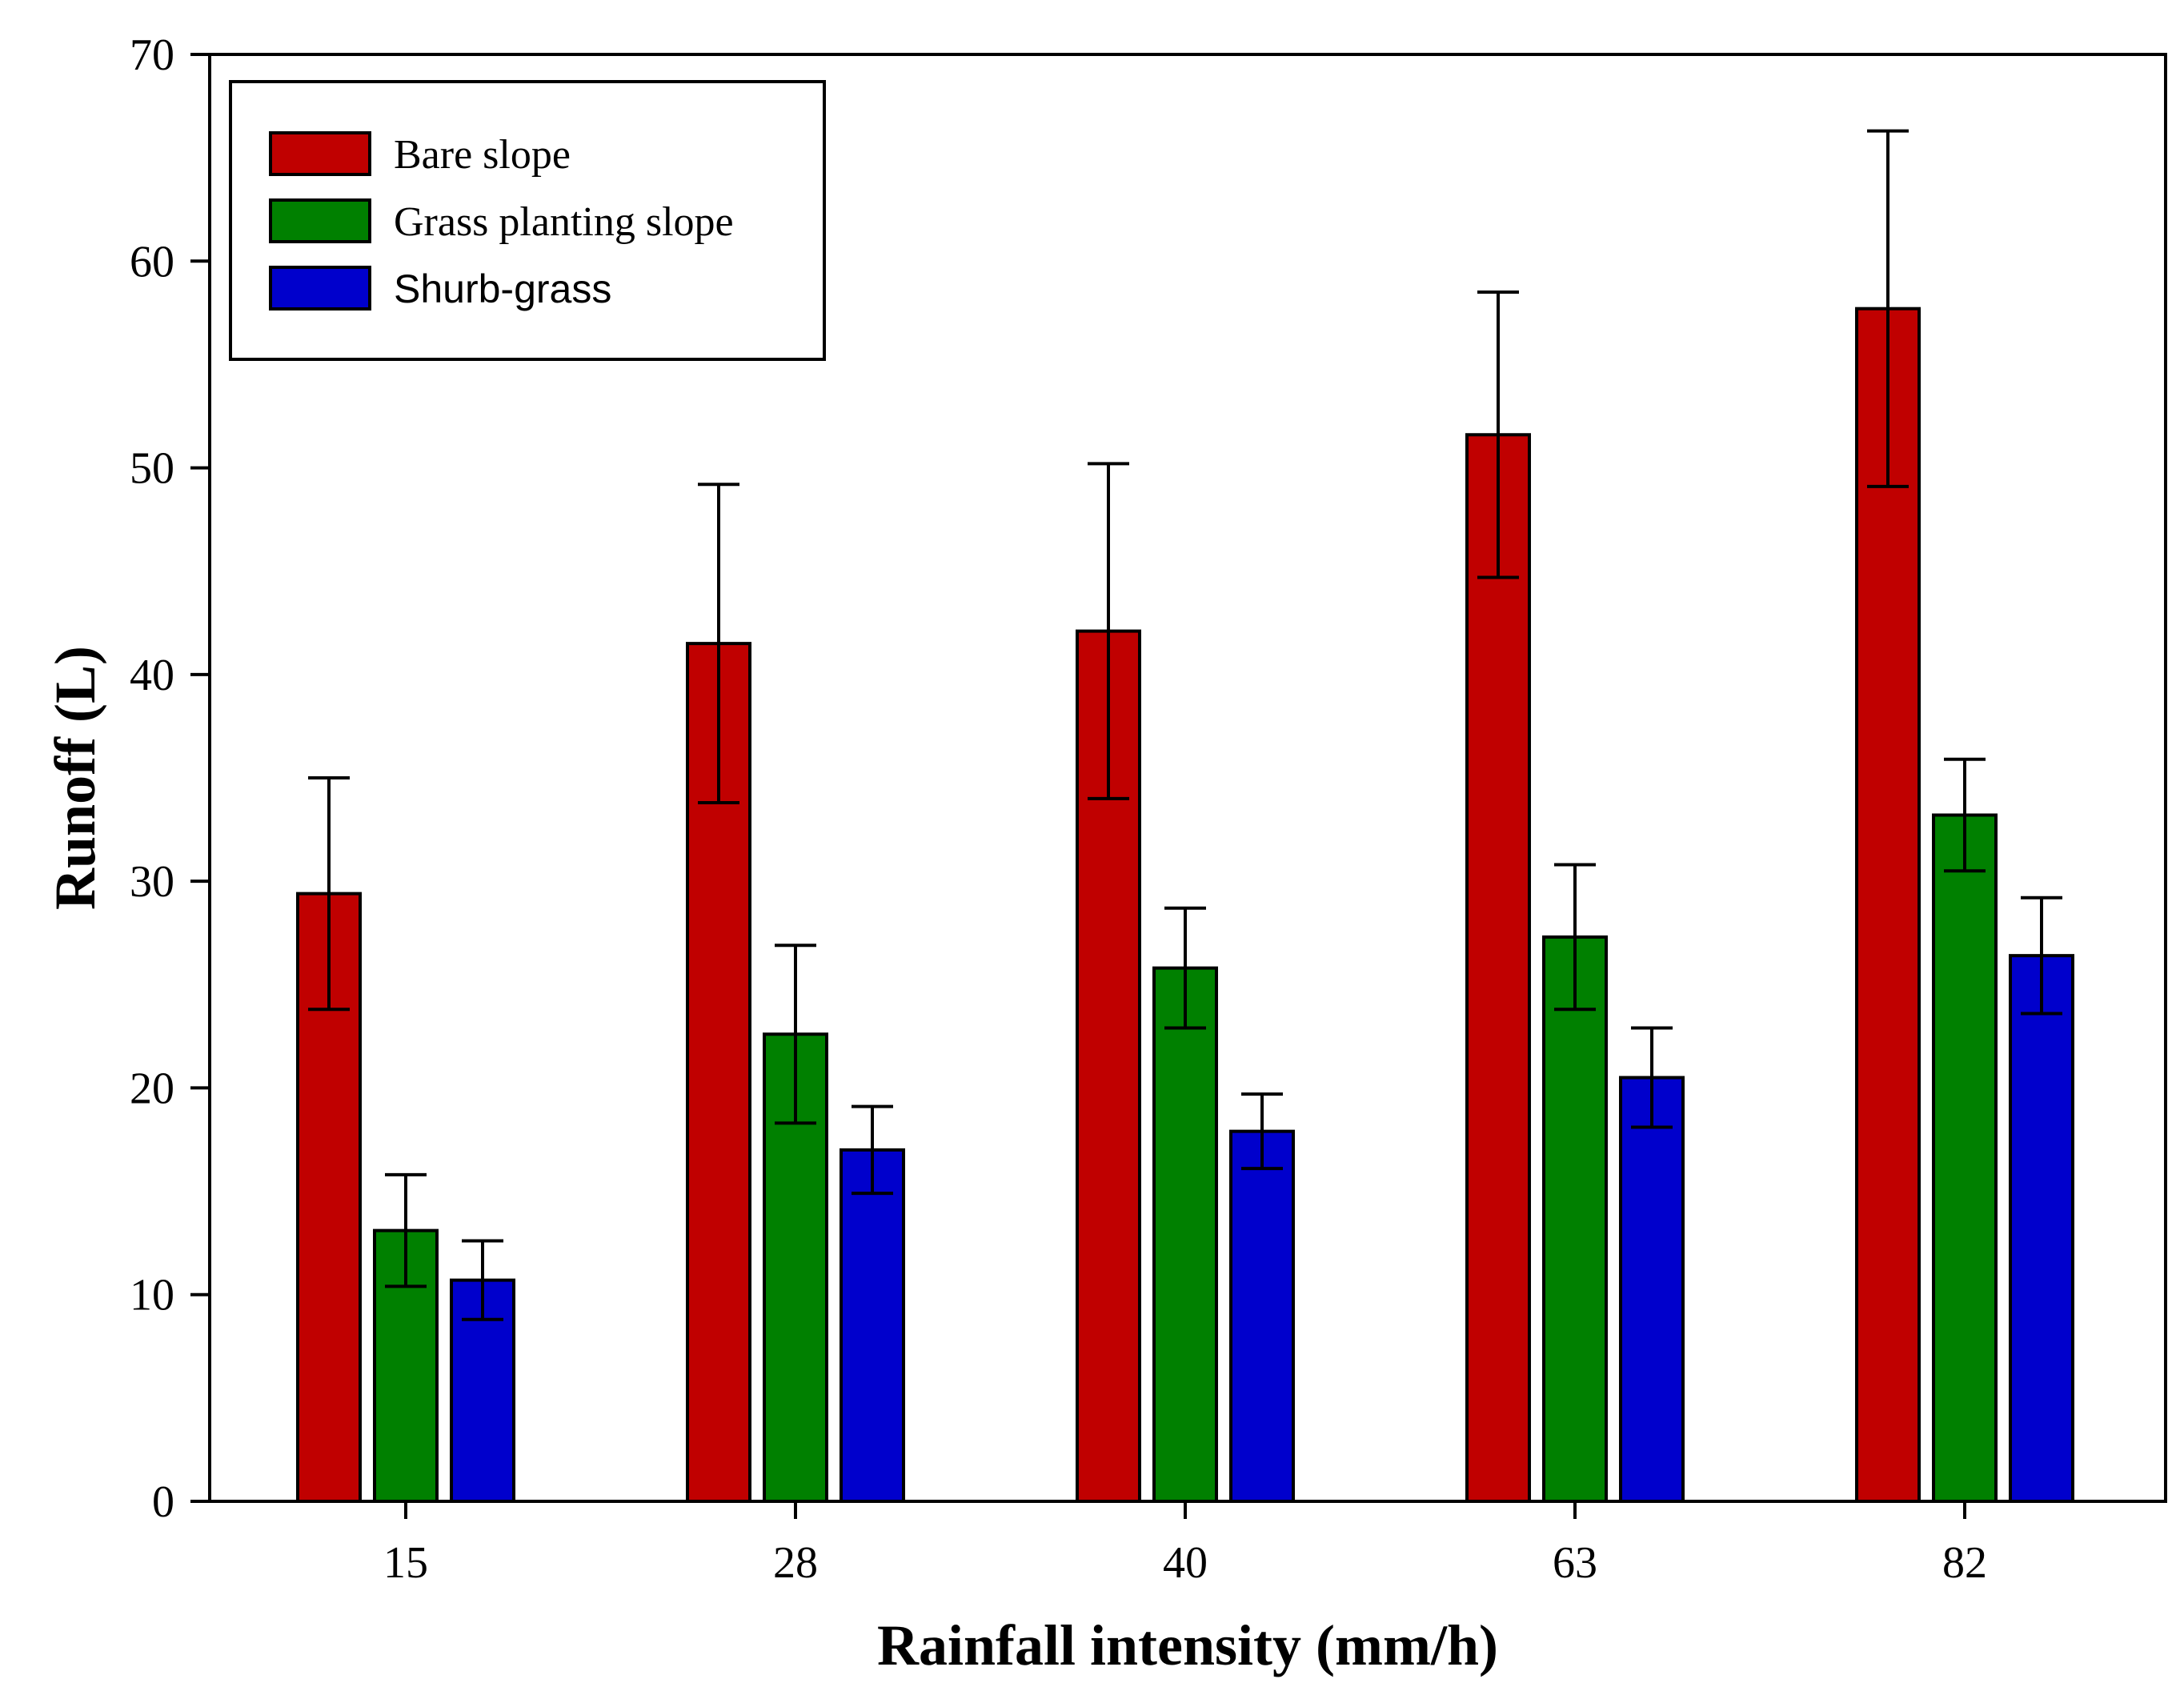 The height and width of the screenshot is (1703, 2184). What do you see at coordinates (1575, 1563) in the screenshot?
I see `x-tick-label-63: 63` at bounding box center [1575, 1563].